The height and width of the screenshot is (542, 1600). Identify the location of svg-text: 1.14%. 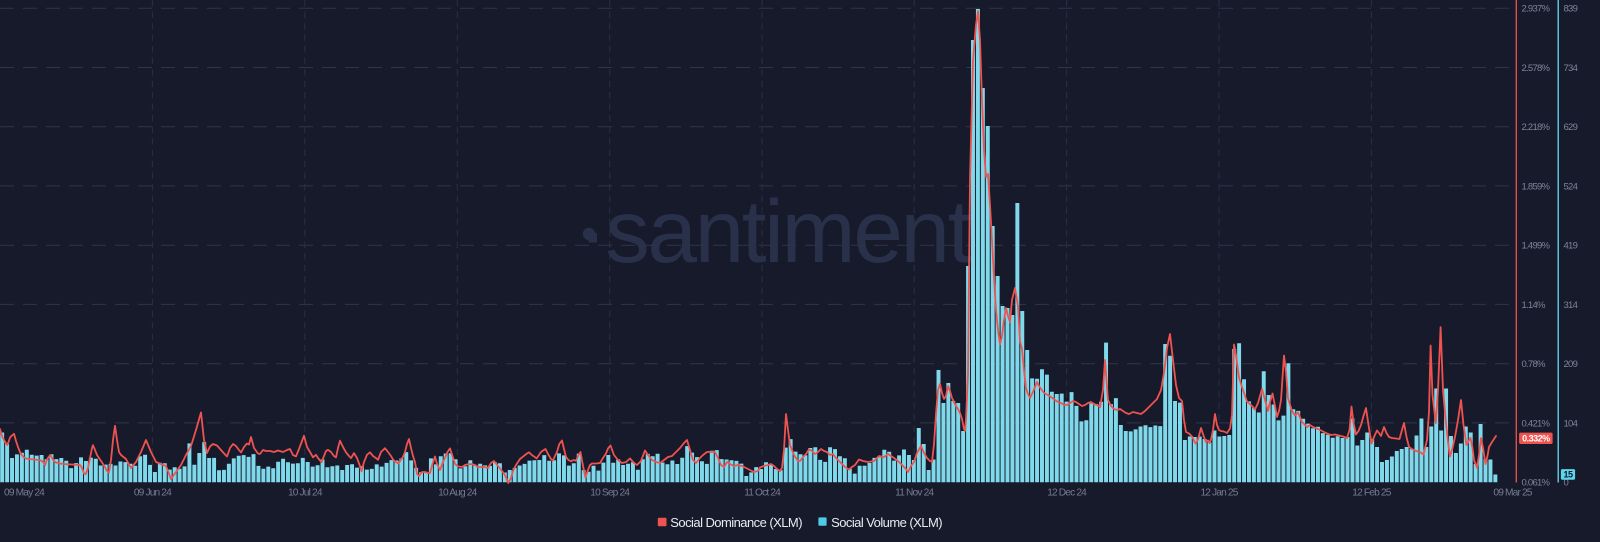
(1534, 305).